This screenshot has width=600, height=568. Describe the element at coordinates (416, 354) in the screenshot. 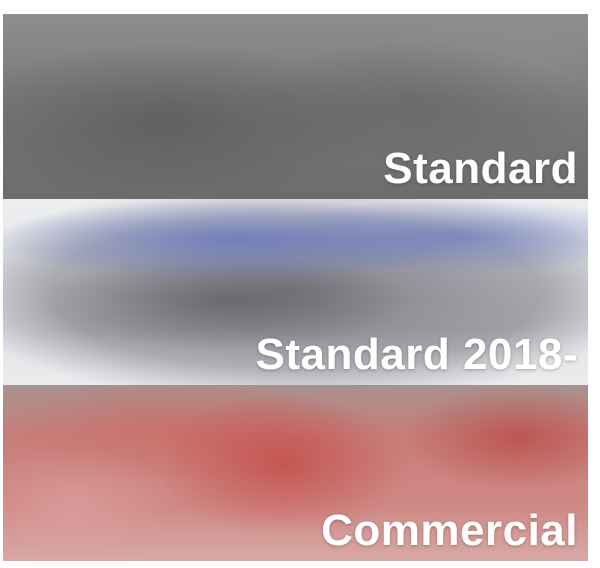

I see `option-standard-2018-label: Standard 2018-` at that location.